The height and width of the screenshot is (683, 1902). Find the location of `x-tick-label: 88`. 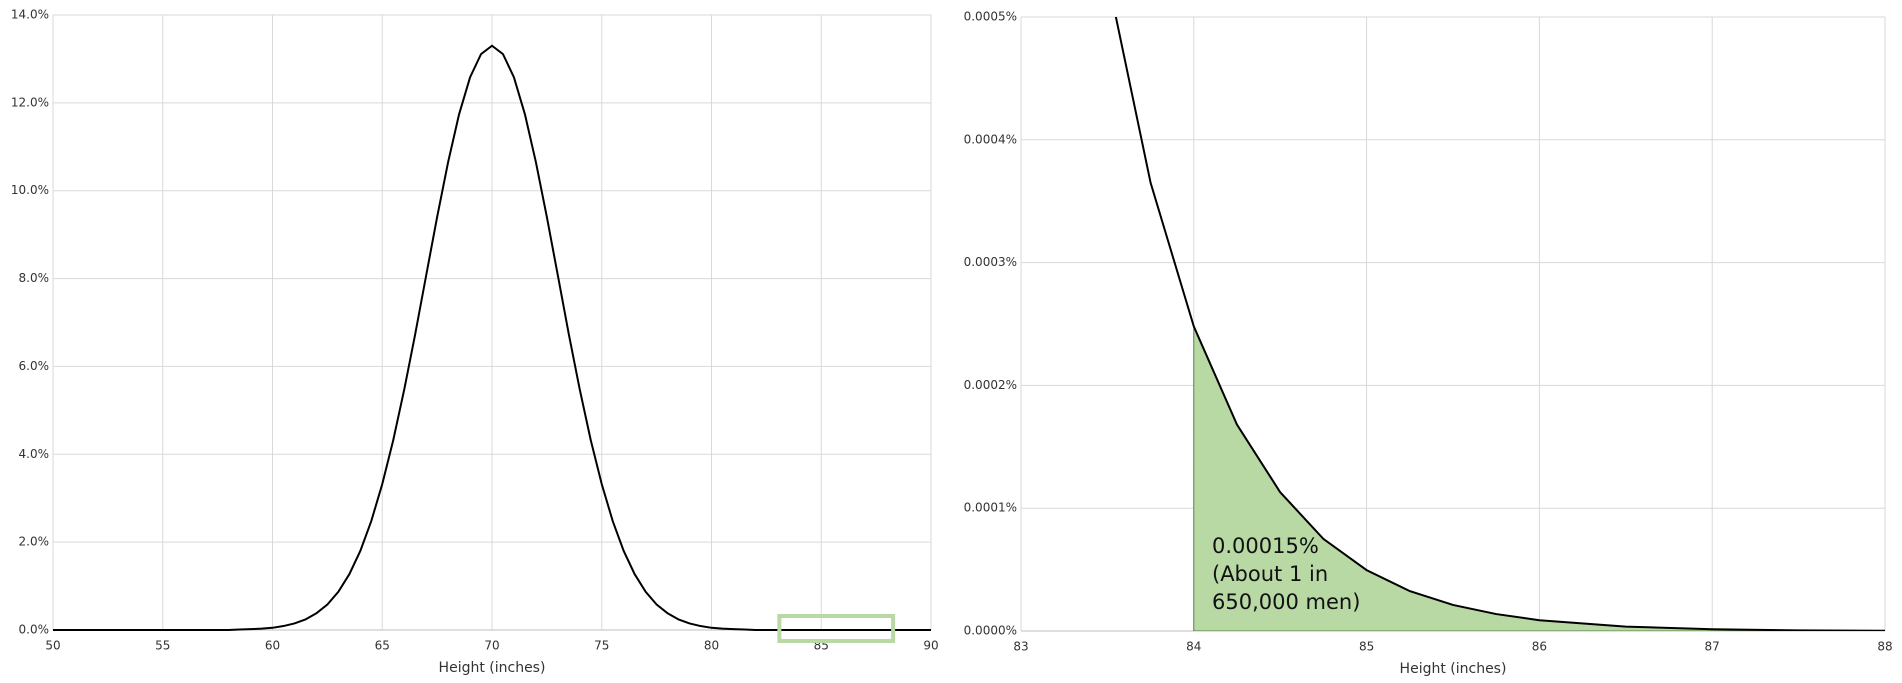

x-tick-label: 88 is located at coordinates (1884, 647).